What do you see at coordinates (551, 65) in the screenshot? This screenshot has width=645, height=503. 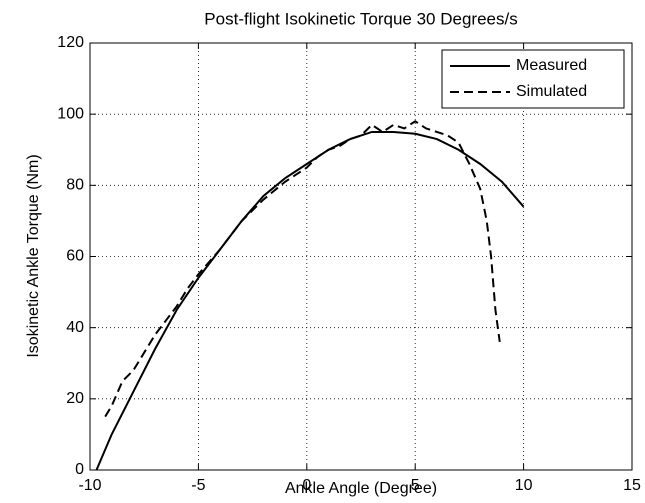 I see `legend-label: Measured` at bounding box center [551, 65].